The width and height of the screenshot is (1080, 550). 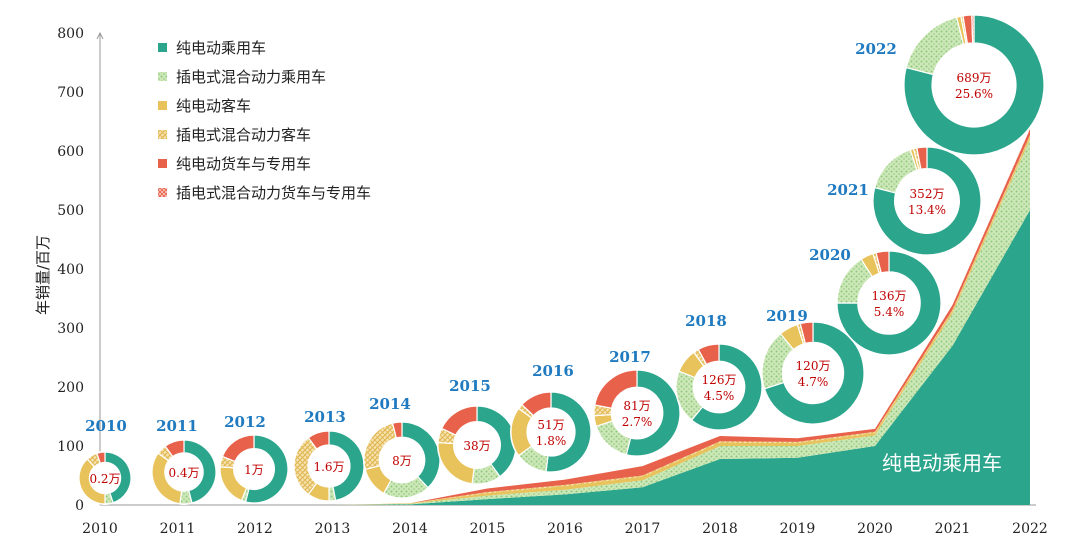 What do you see at coordinates (70, 388) in the screenshot?
I see `y-tick-label: 200` at bounding box center [70, 388].